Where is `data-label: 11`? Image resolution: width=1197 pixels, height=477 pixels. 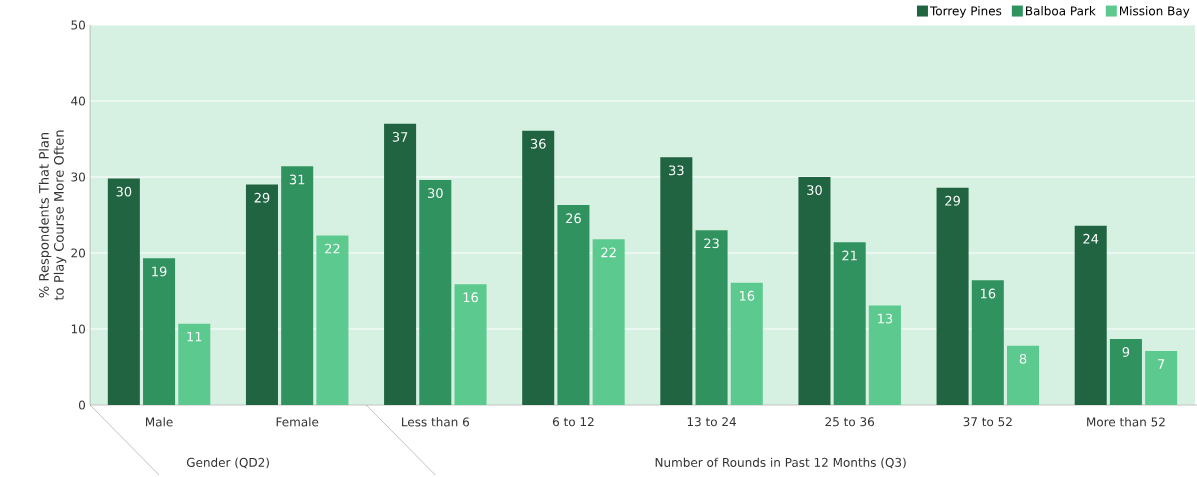
data-label: 11 is located at coordinates (194, 336).